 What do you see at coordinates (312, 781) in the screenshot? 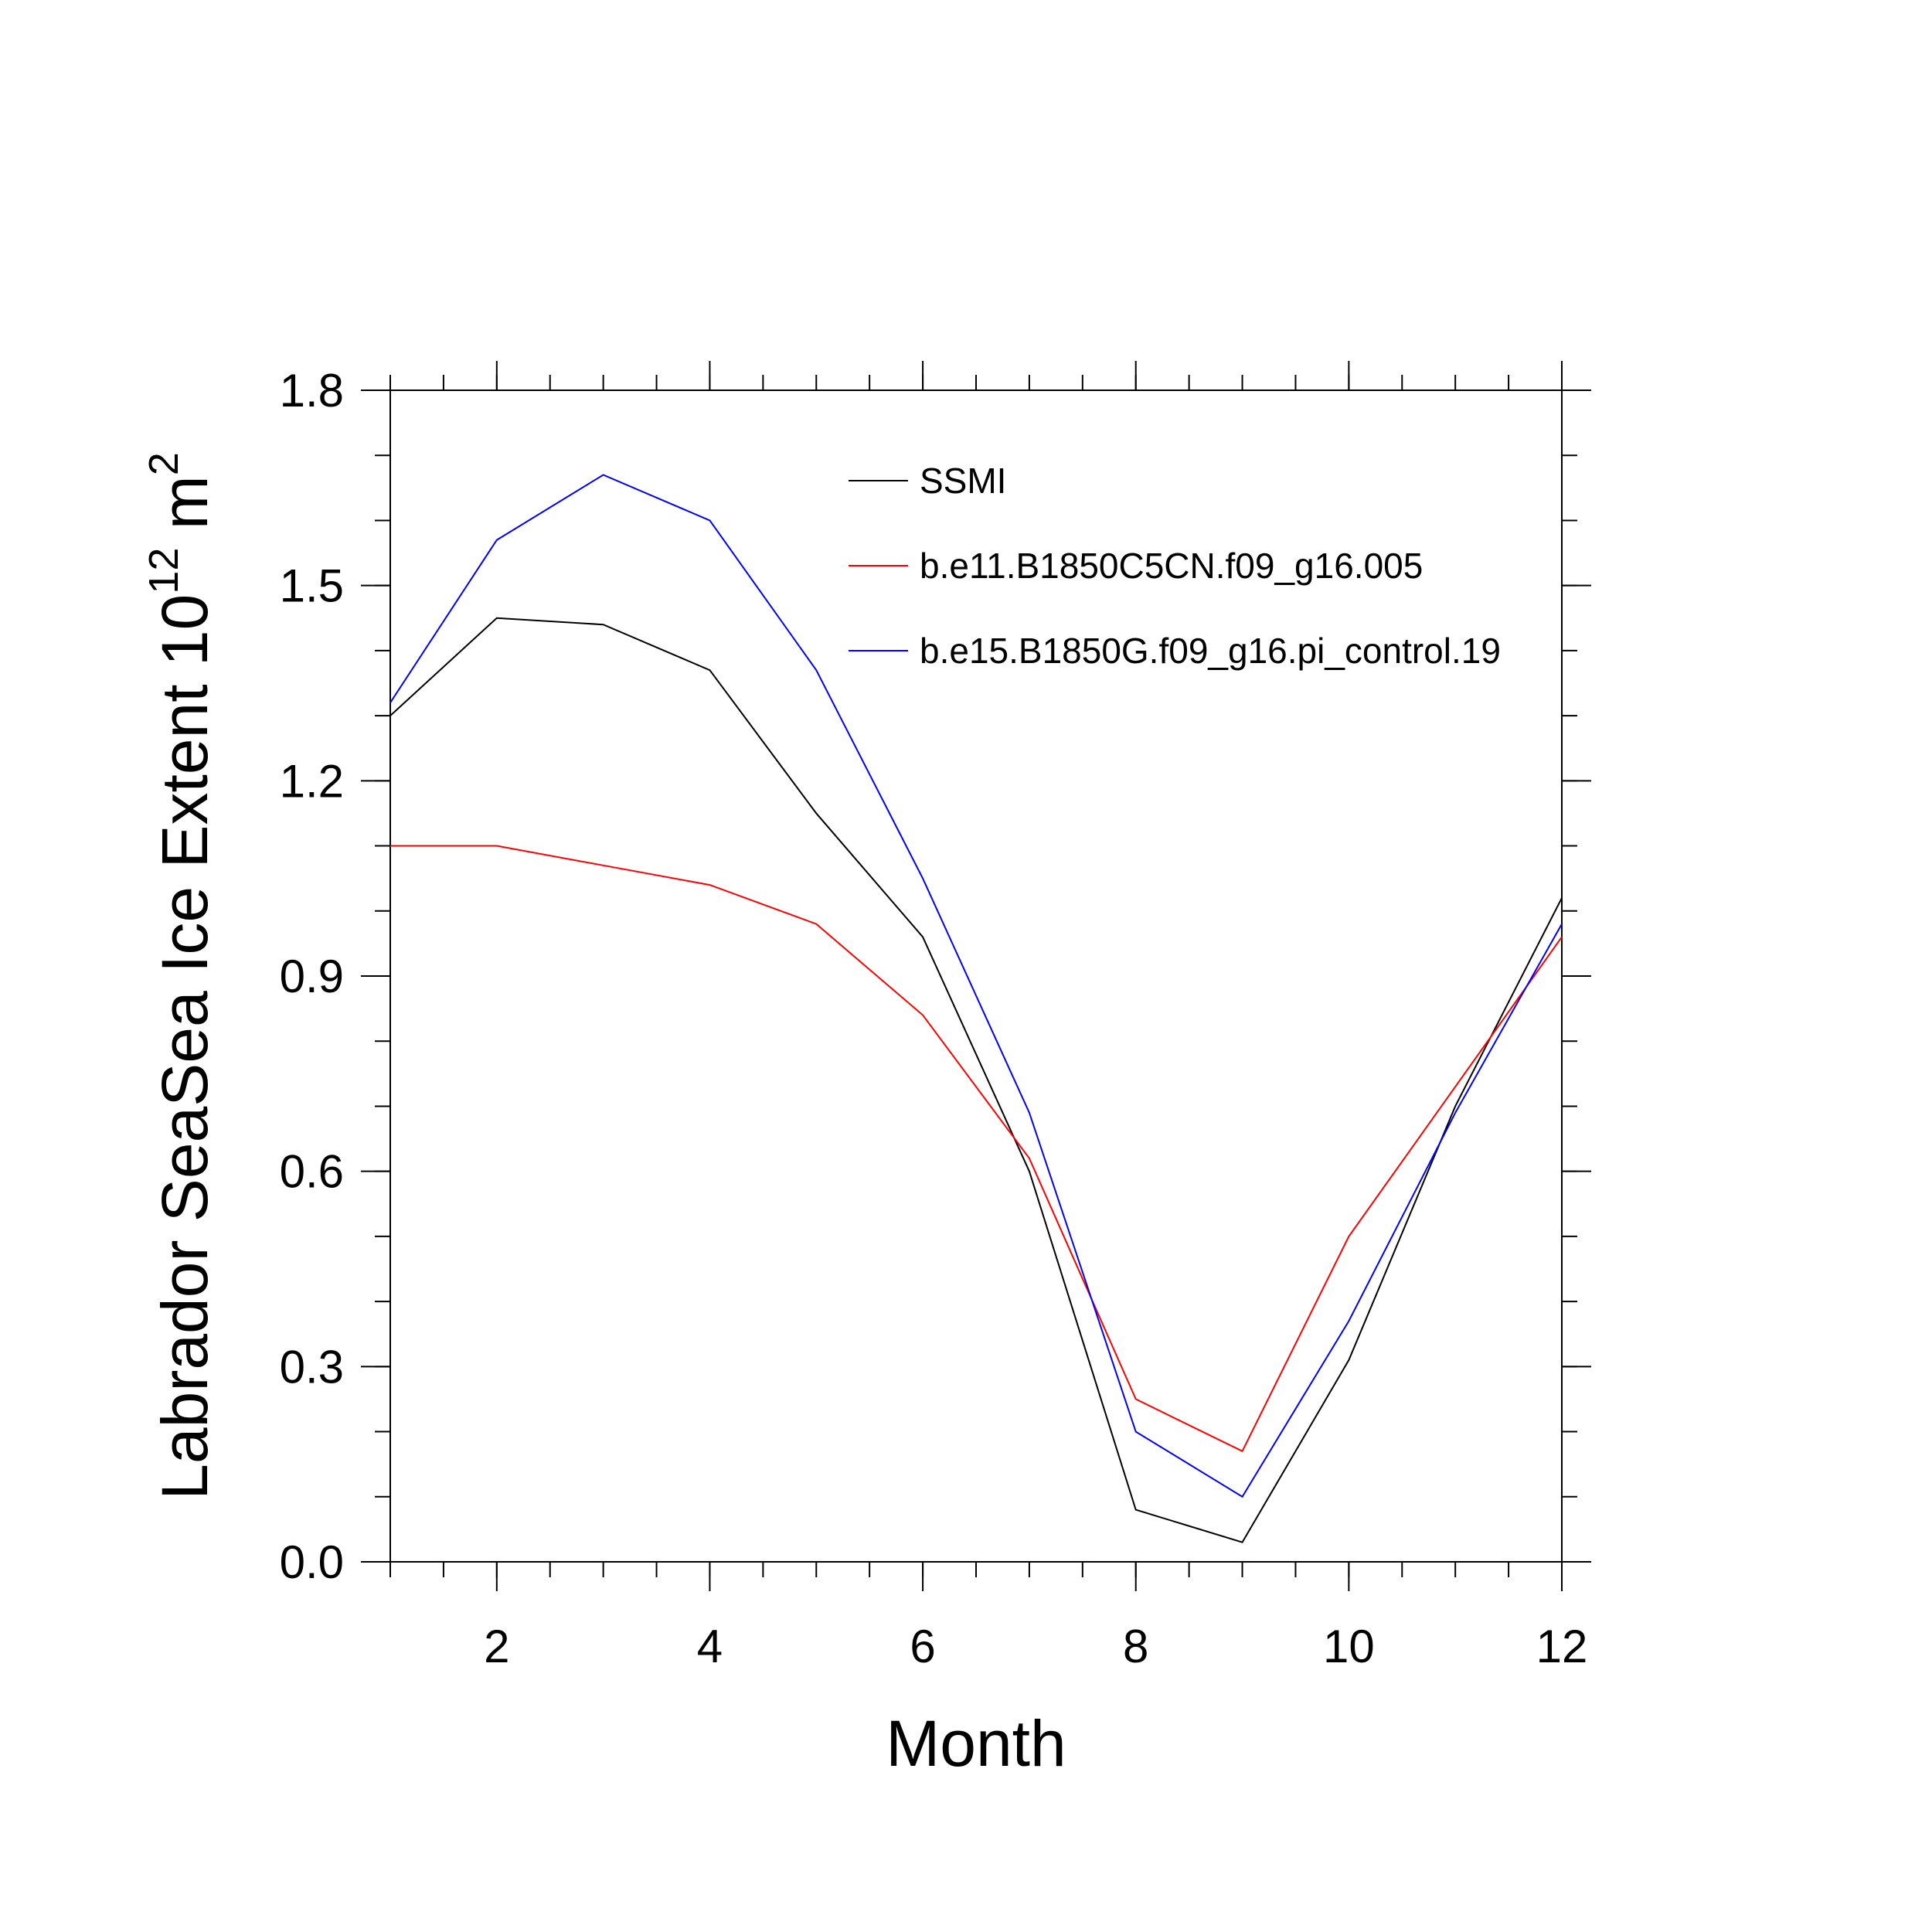
I see `y-tick-label: 1.2` at bounding box center [312, 781].